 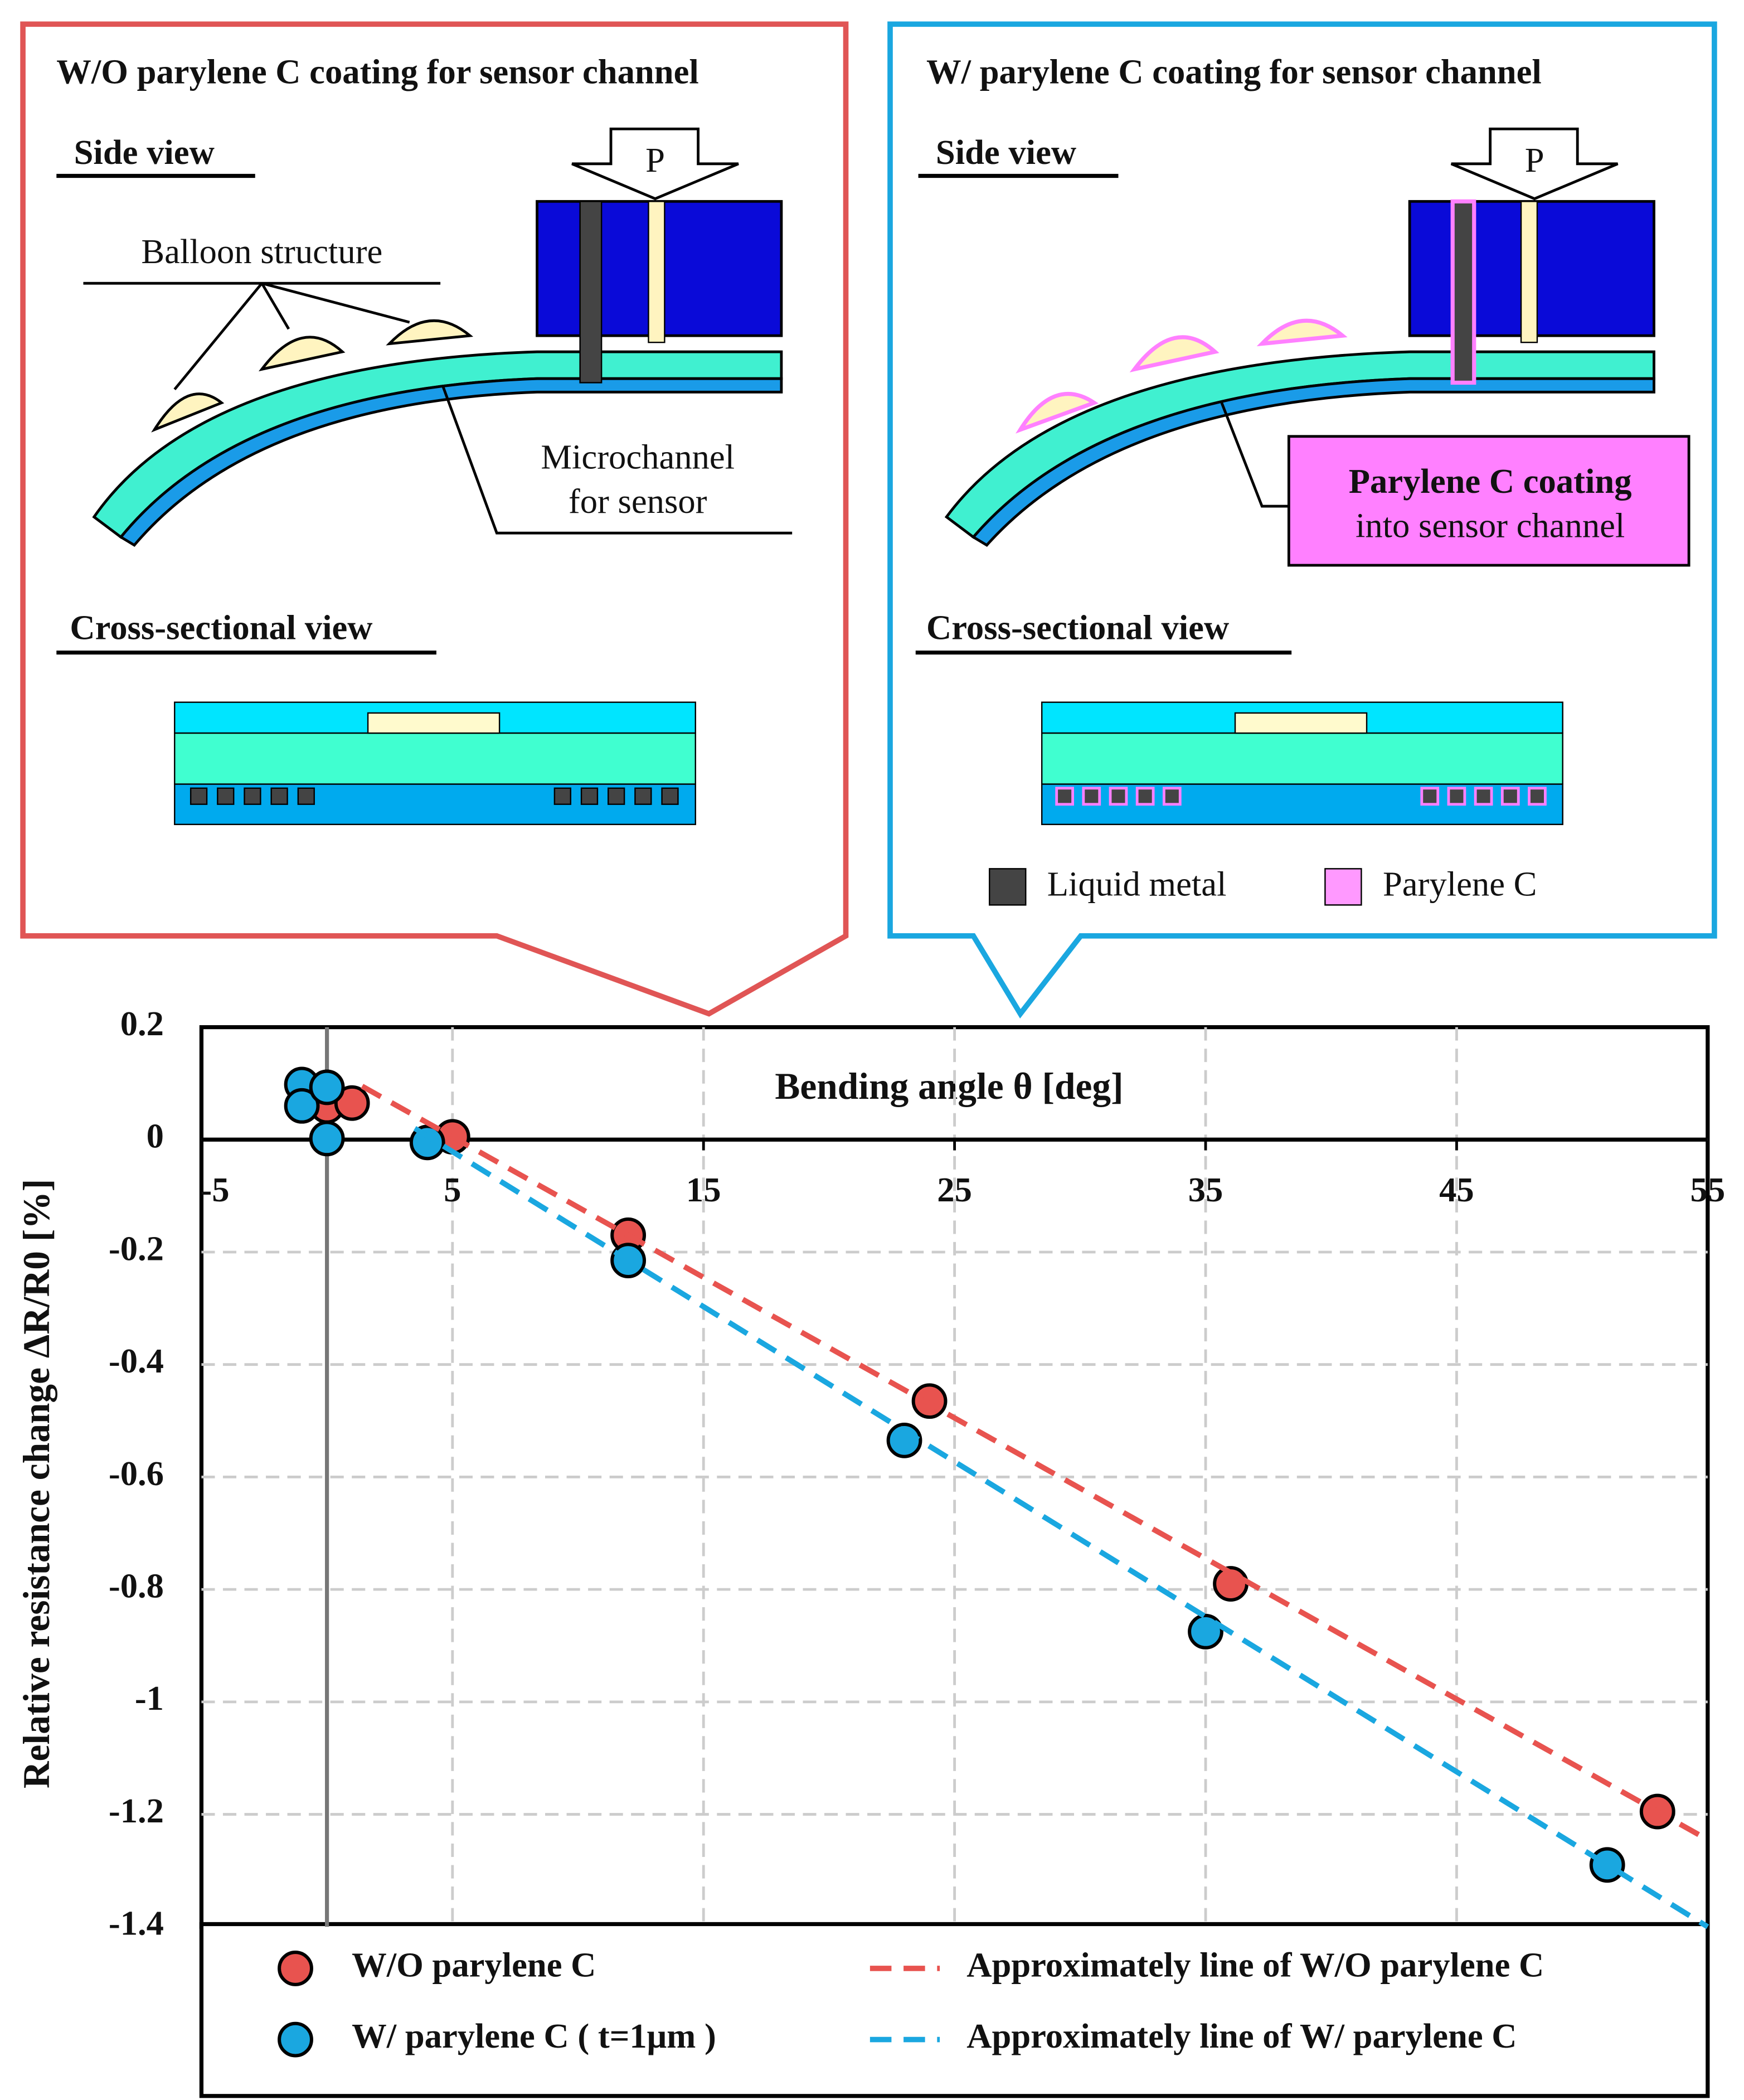 I want to click on x-tick-label: 25, so click(x=955, y=1189).